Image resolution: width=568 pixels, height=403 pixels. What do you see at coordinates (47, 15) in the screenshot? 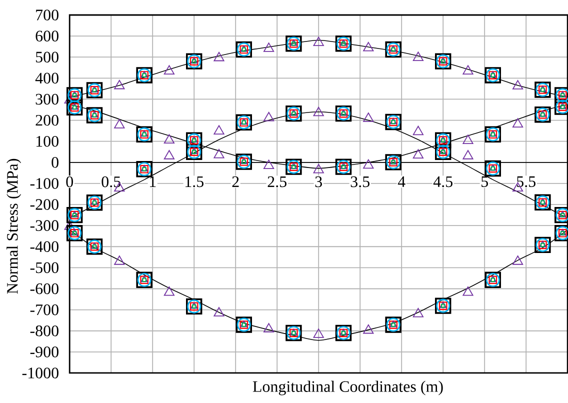
I see `y-tick-label: 700` at bounding box center [47, 15].